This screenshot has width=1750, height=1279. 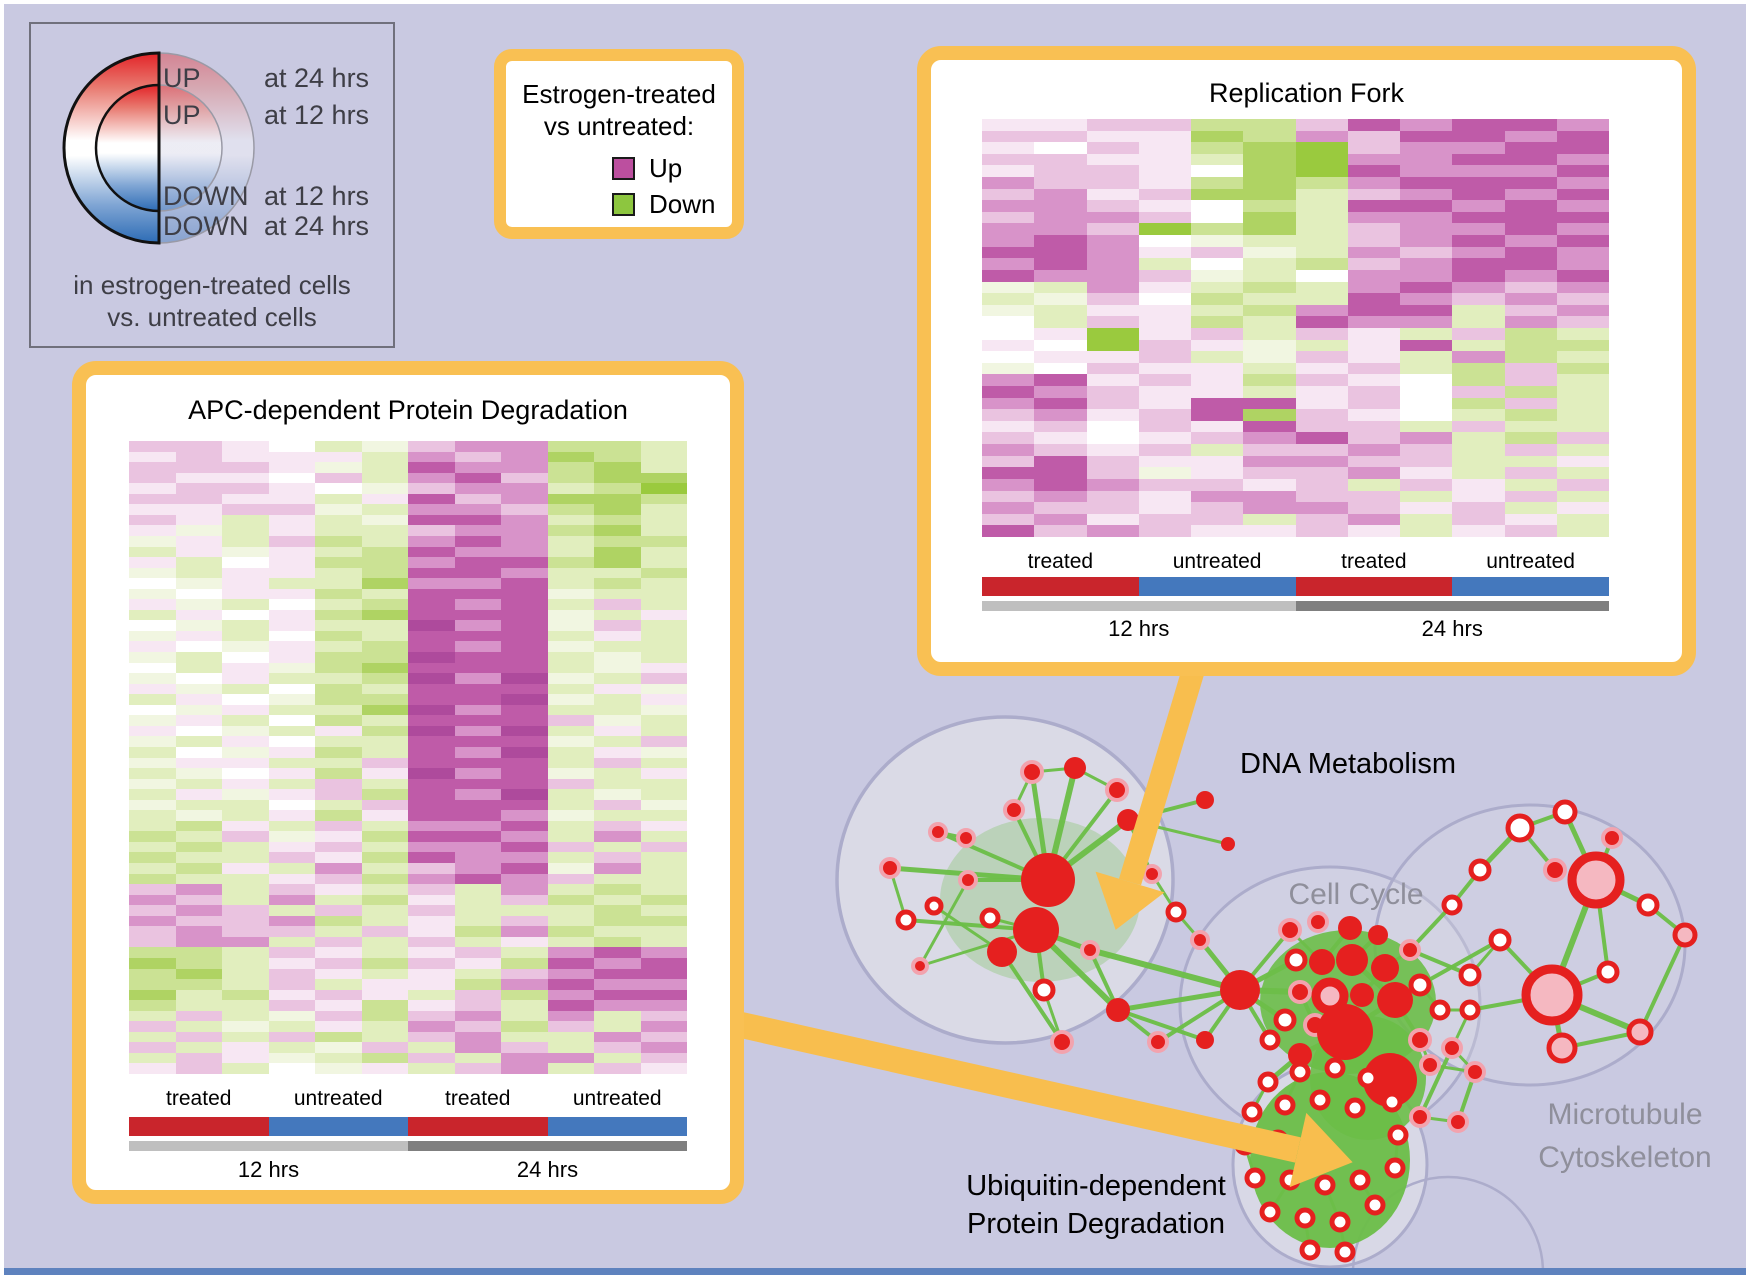 I want to click on rf-group-1: treated, so click(x=1060, y=561).